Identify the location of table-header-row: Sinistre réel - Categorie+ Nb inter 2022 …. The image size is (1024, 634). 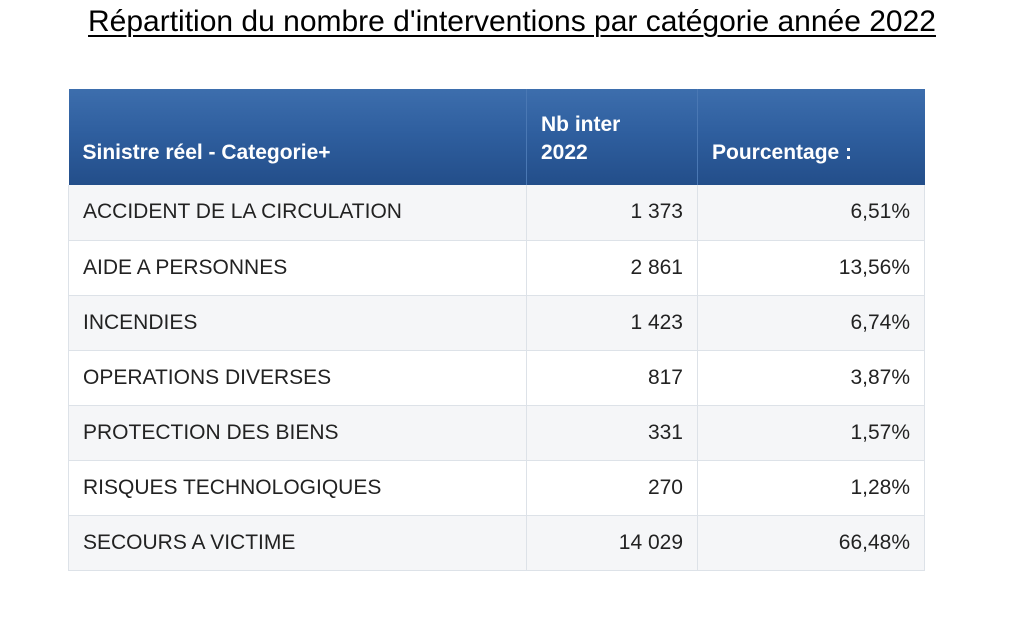
(496, 137).